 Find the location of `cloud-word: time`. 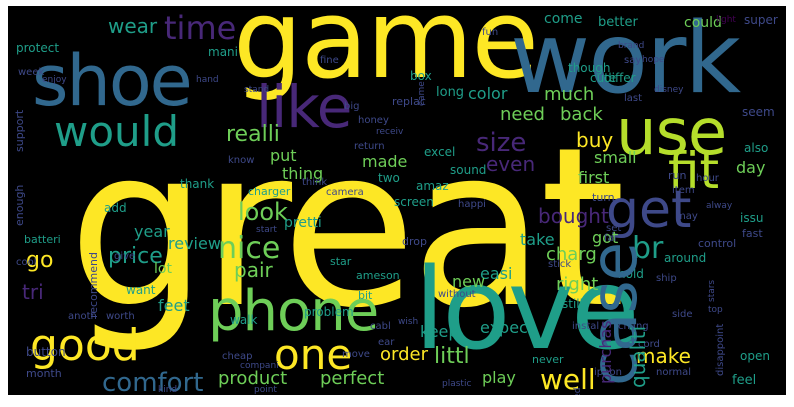

cloud-word: time is located at coordinates (200, 28).